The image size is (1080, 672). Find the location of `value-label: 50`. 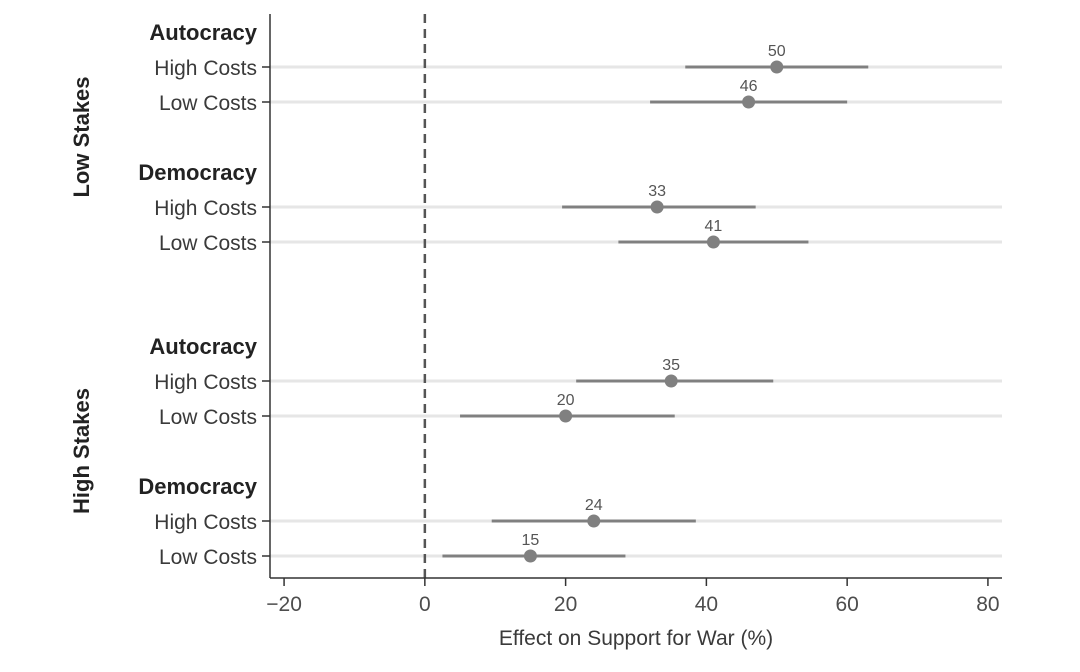

value-label: 50 is located at coordinates (777, 51).